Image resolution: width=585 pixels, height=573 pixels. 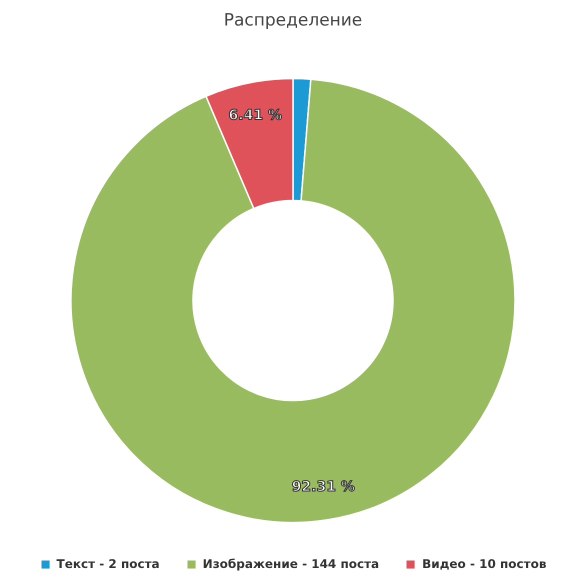 I want to click on data-label: 92.31 %, so click(x=323, y=486).